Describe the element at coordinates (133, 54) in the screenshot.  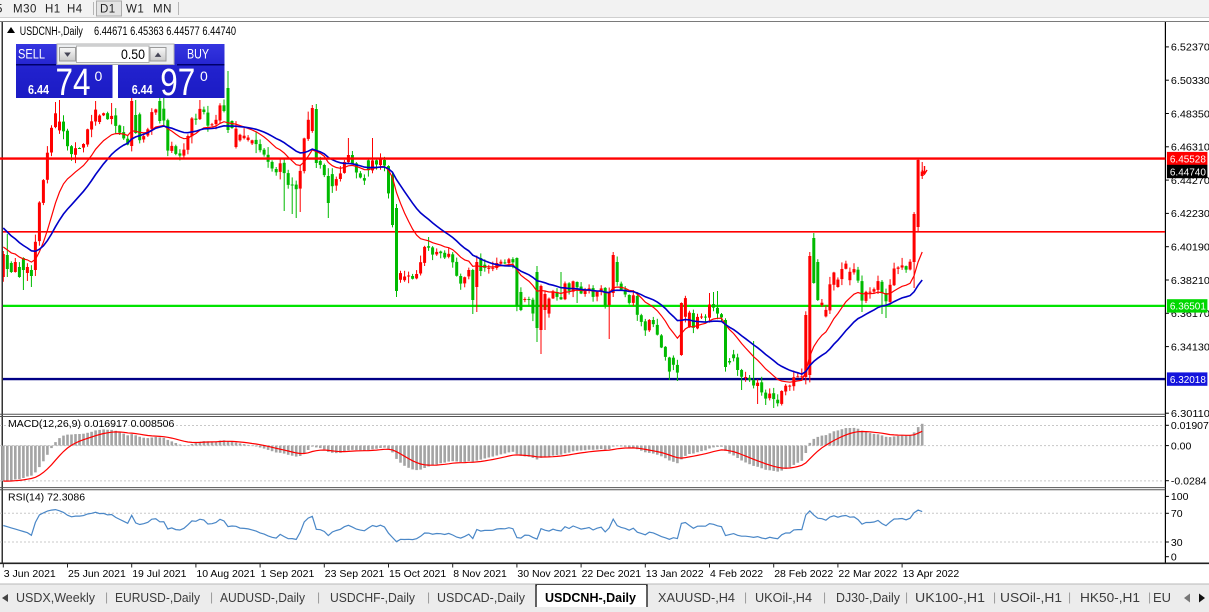
I see `svg-text: 0.50` at that location.